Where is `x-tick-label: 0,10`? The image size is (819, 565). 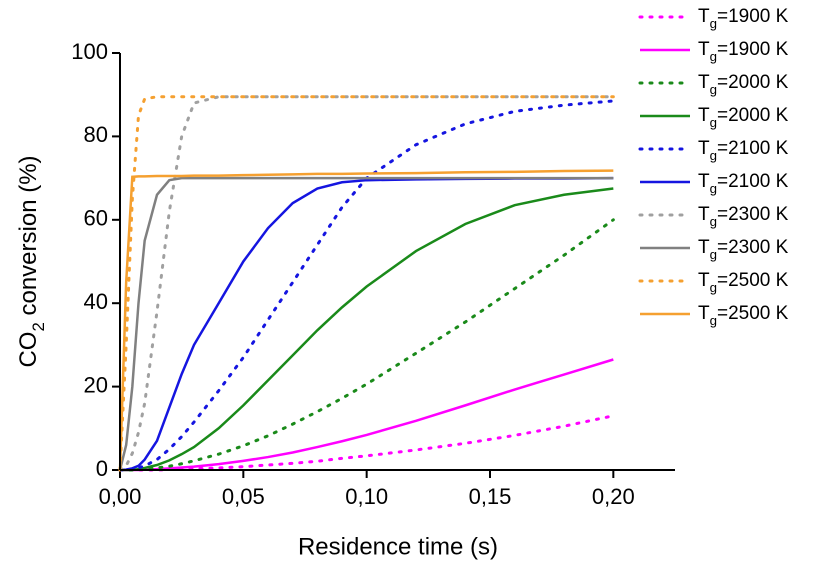
x-tick-label: 0,10 is located at coordinates (366, 496).